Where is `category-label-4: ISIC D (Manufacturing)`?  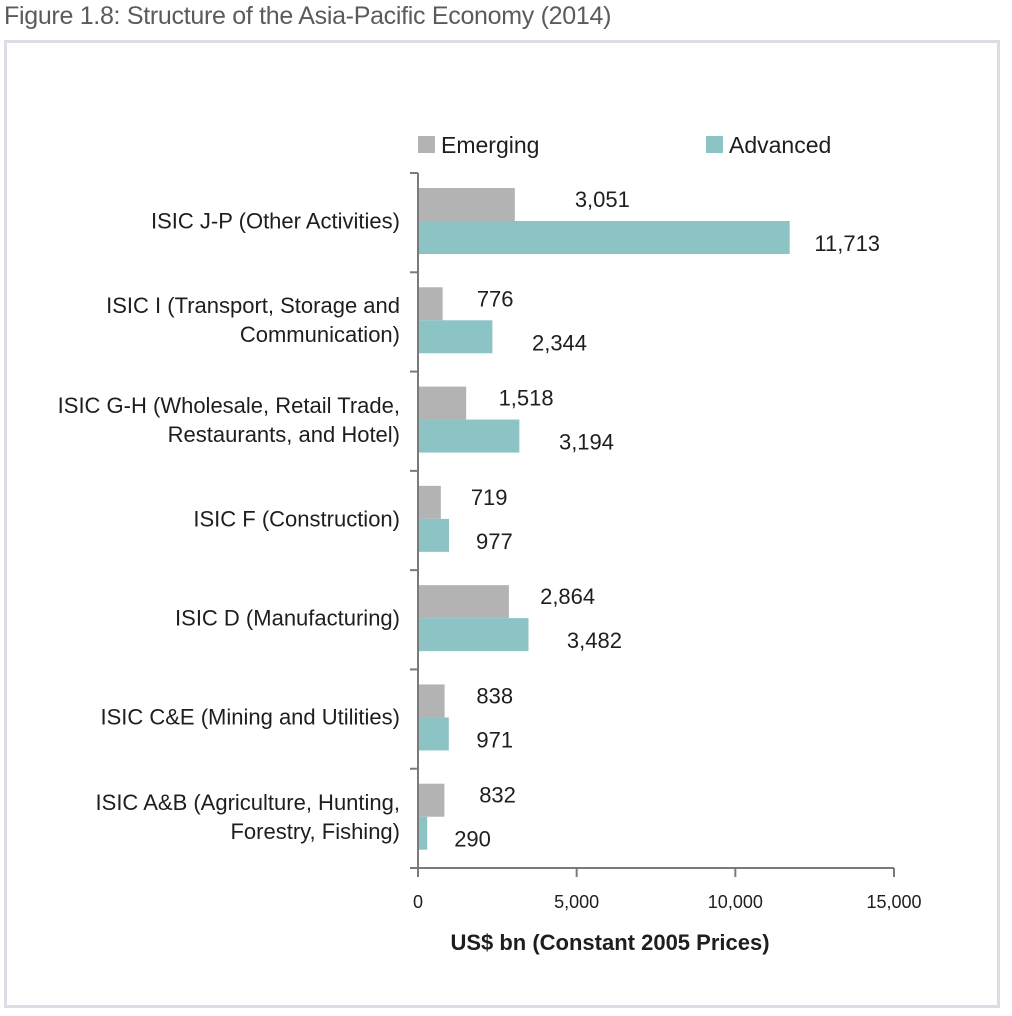 category-label-4: ISIC D (Manufacturing) is located at coordinates (220, 618).